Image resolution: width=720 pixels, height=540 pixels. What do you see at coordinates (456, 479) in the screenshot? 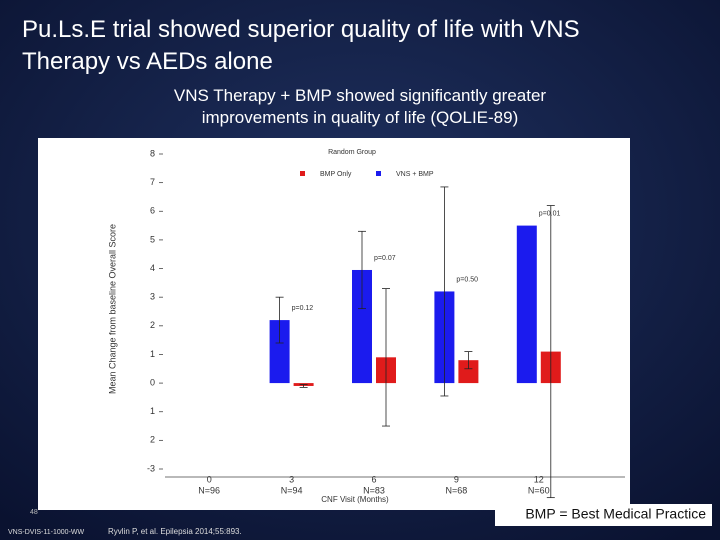
I see `x-tick-label: 9` at bounding box center [456, 479].